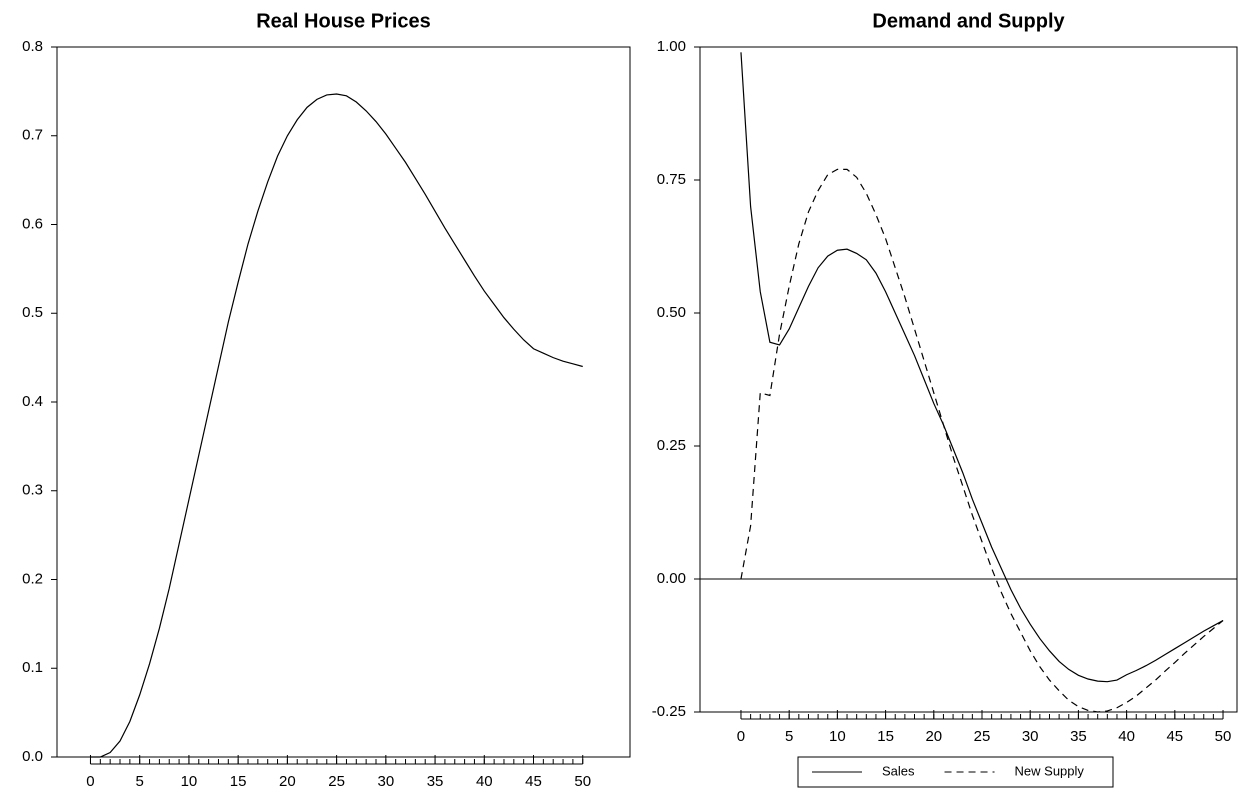 The height and width of the screenshot is (793, 1240). What do you see at coordinates (32, 312) in the screenshot?
I see `y-tick-label: 0.5` at bounding box center [32, 312].